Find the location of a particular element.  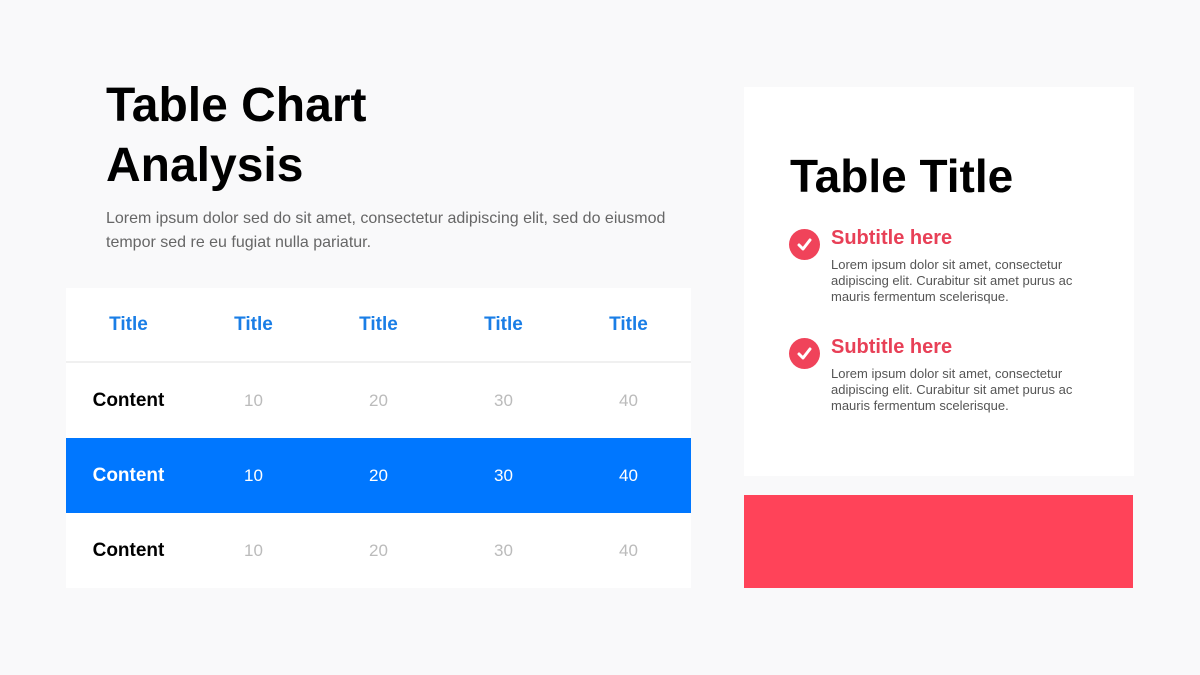

page-title: Table Chart Analysis is located at coordinates (236, 135).